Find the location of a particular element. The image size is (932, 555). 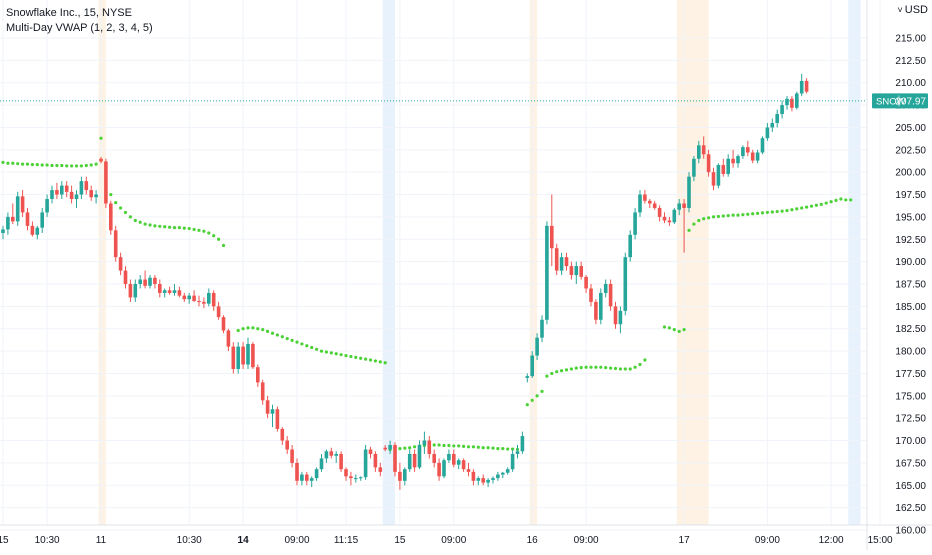

currency-label: USD is located at coordinates (916, 10).